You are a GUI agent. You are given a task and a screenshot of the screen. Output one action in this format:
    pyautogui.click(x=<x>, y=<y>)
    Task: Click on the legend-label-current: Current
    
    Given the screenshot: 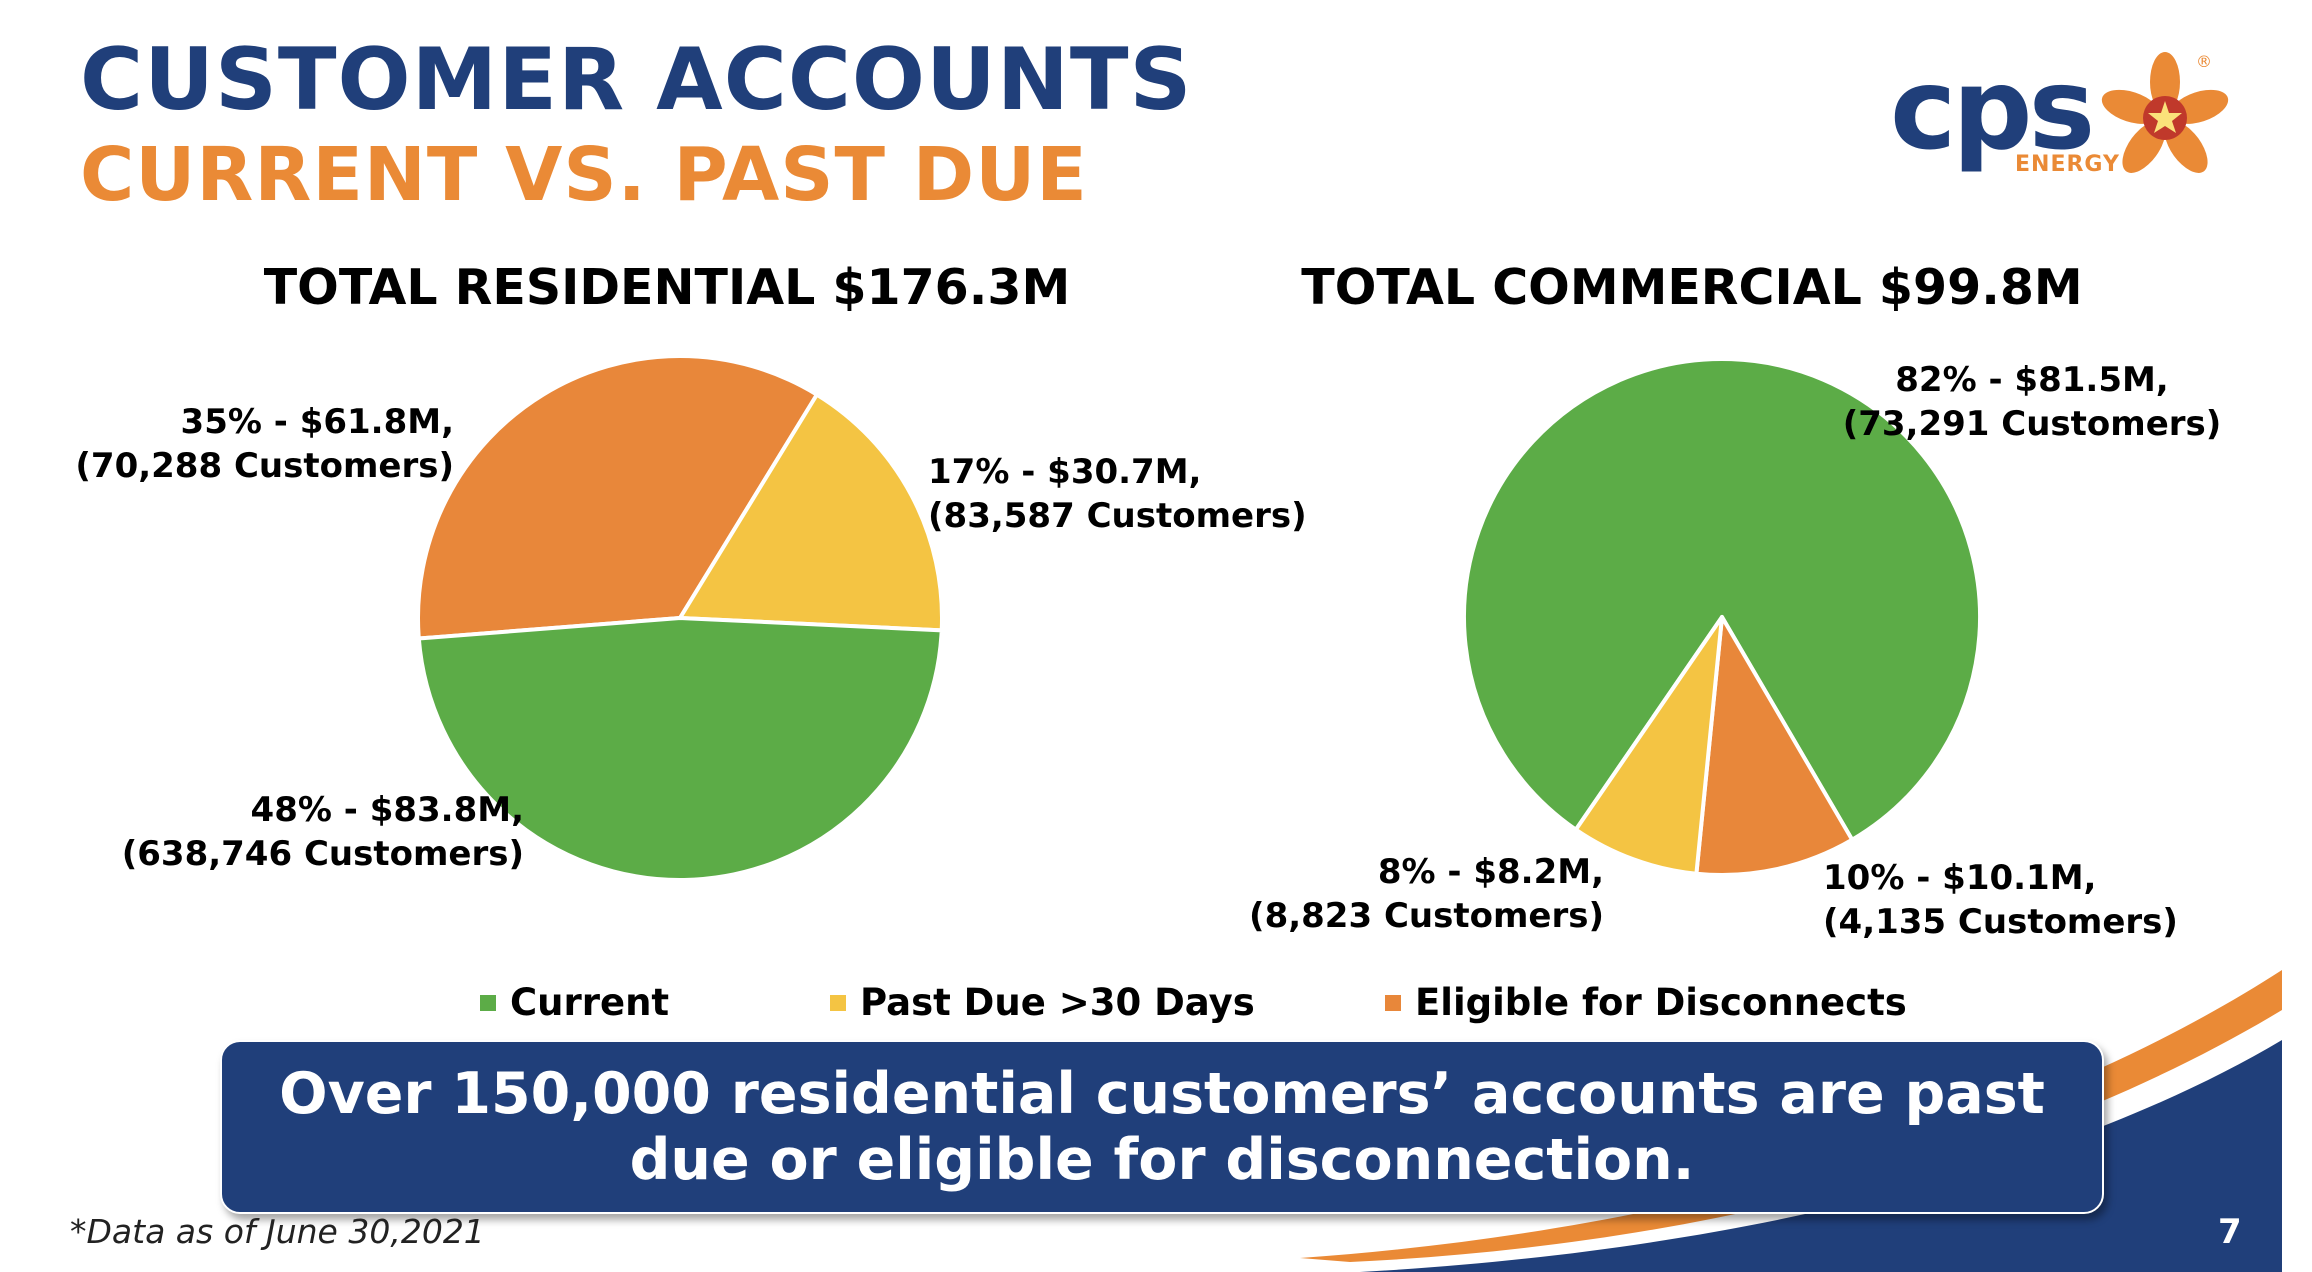 What is the action you would take?
    pyautogui.click(x=590, y=1002)
    